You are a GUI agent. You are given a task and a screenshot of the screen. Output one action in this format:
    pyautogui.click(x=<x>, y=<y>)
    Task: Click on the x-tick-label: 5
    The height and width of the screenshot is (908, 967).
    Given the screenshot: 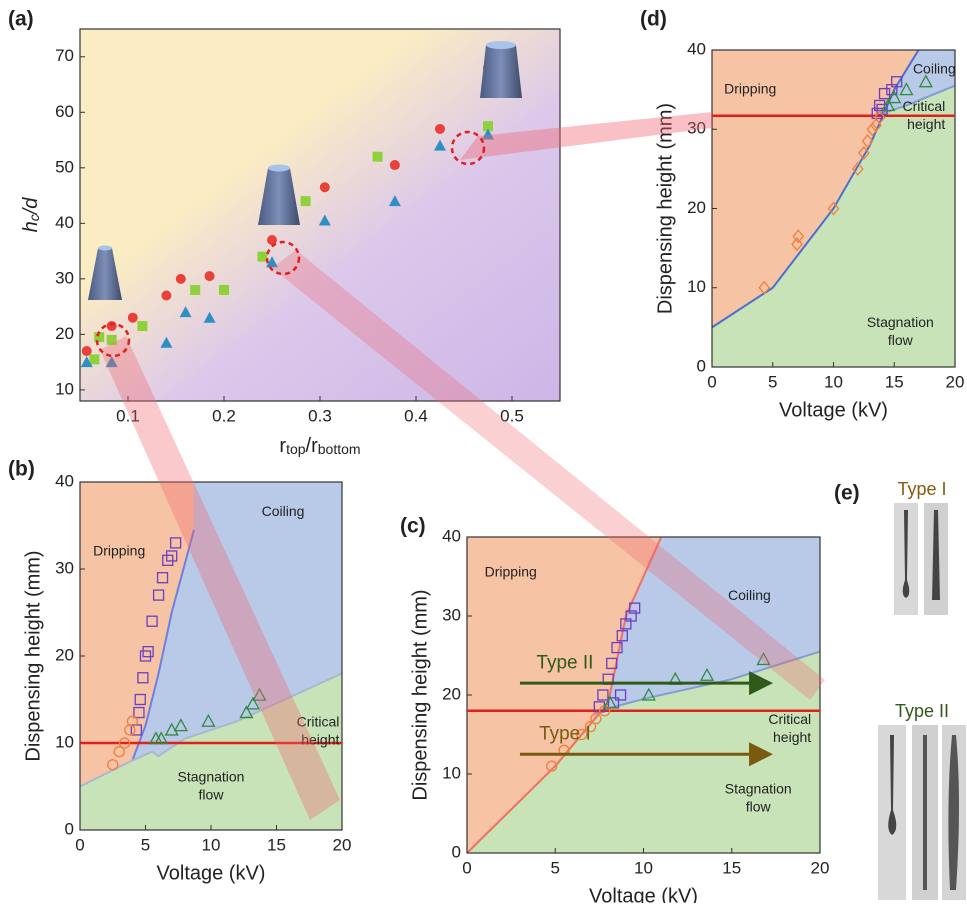 What is the action you would take?
    pyautogui.click(x=555, y=867)
    